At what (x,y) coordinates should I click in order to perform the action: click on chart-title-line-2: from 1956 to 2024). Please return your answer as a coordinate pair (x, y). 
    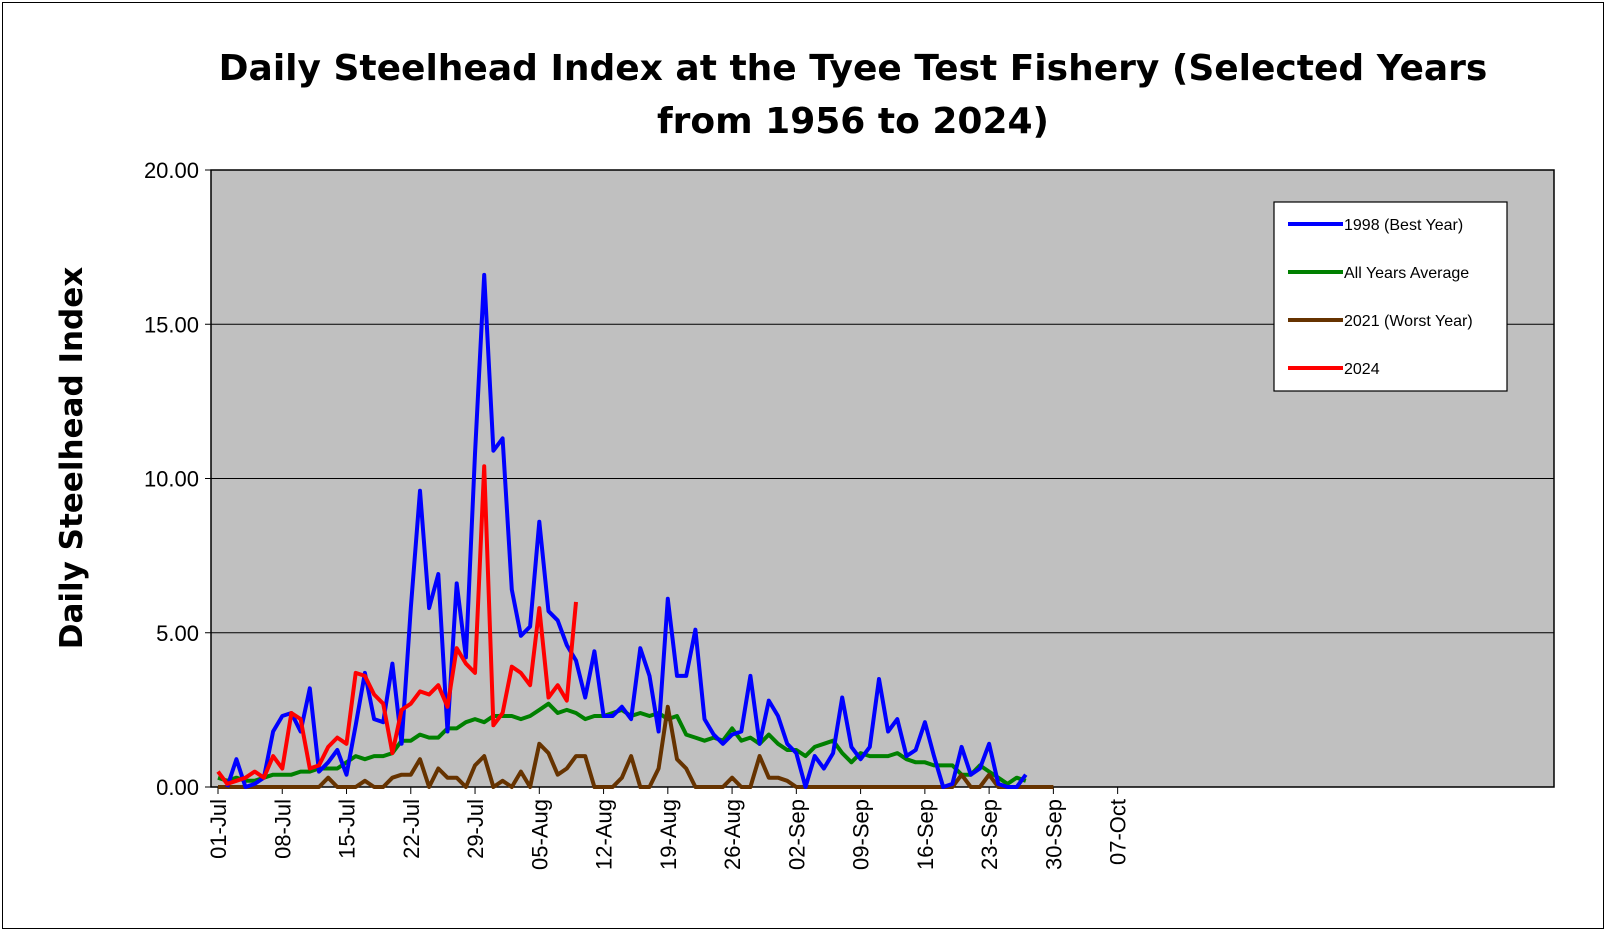
    Looking at the image, I should click on (853, 121).